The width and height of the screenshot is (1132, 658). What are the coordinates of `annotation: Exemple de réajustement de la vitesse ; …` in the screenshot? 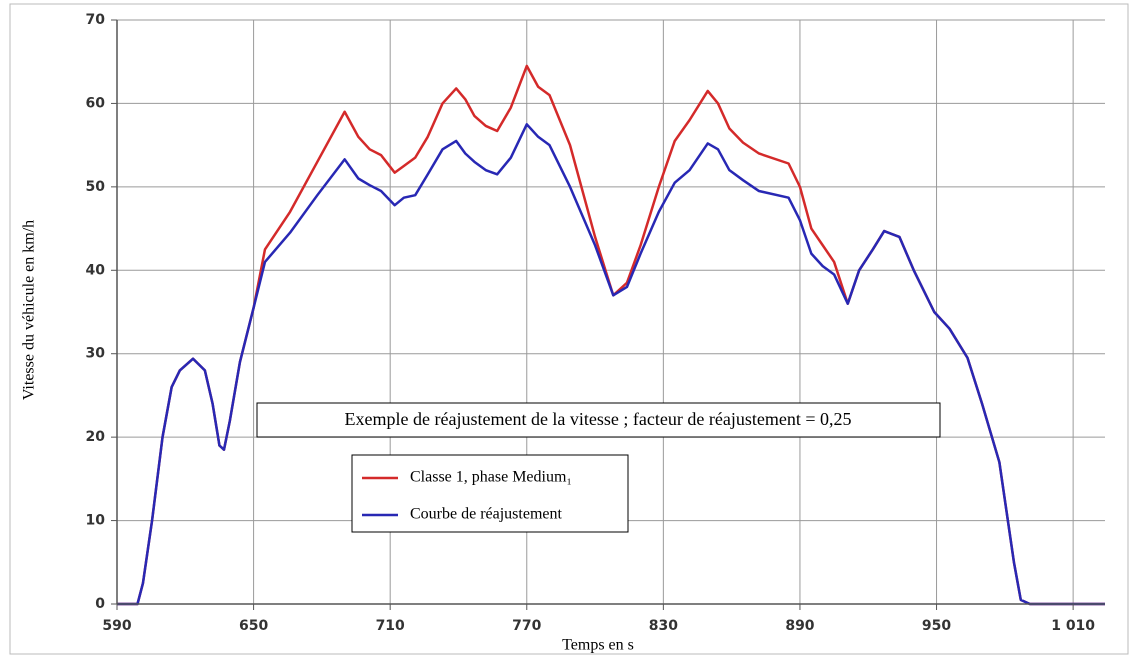 It's located at (598, 419).